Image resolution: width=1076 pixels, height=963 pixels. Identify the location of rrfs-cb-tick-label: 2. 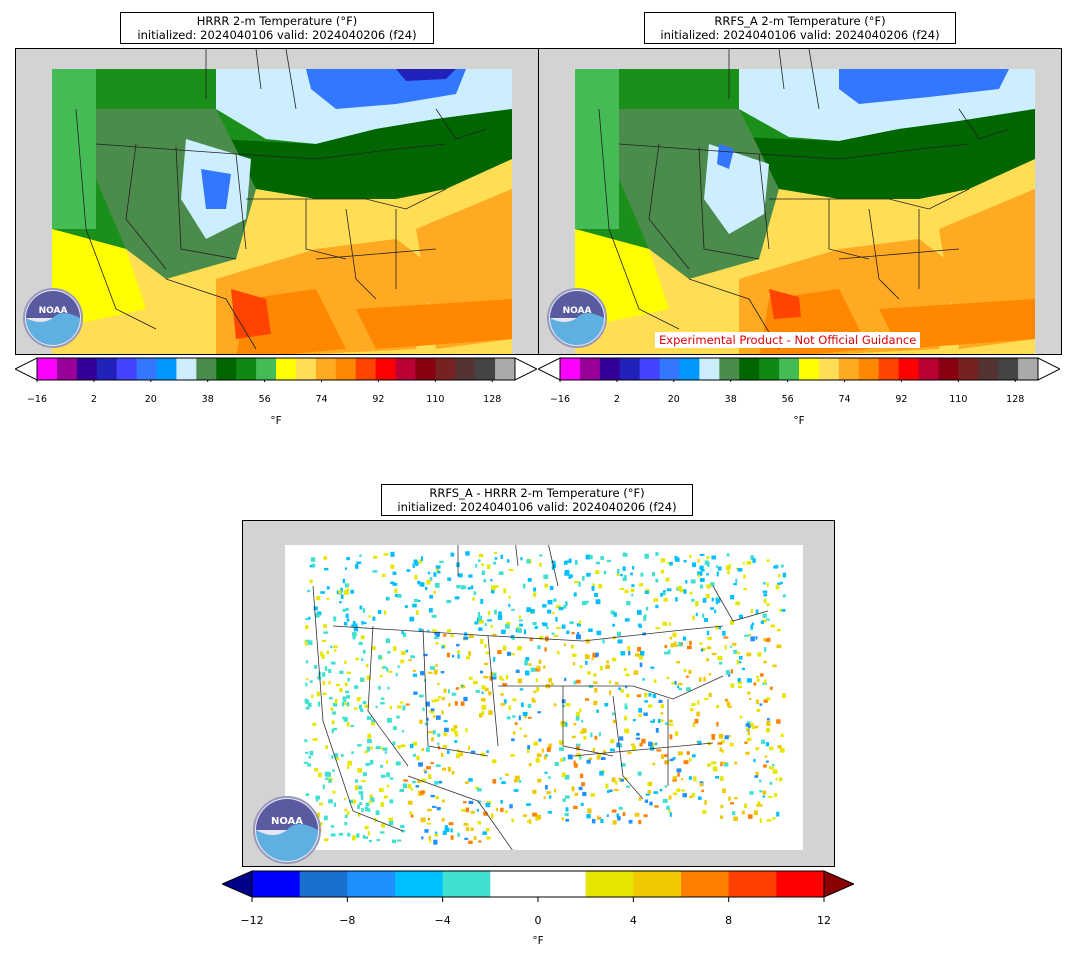
(616, 399).